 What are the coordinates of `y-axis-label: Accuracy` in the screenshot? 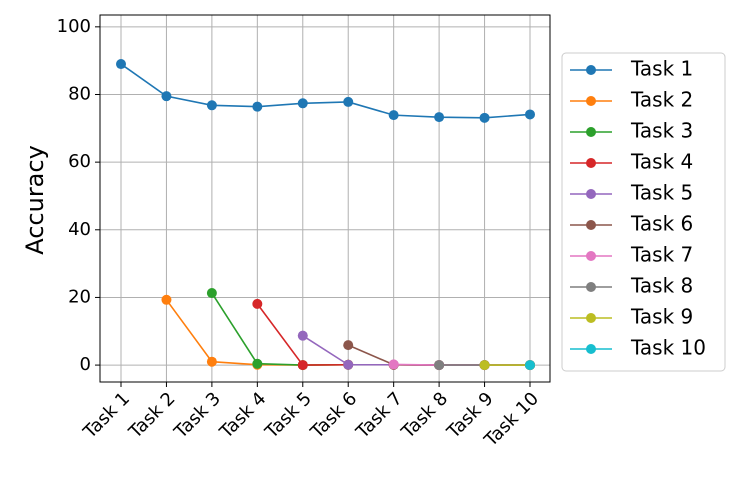 It's located at (35, 200).